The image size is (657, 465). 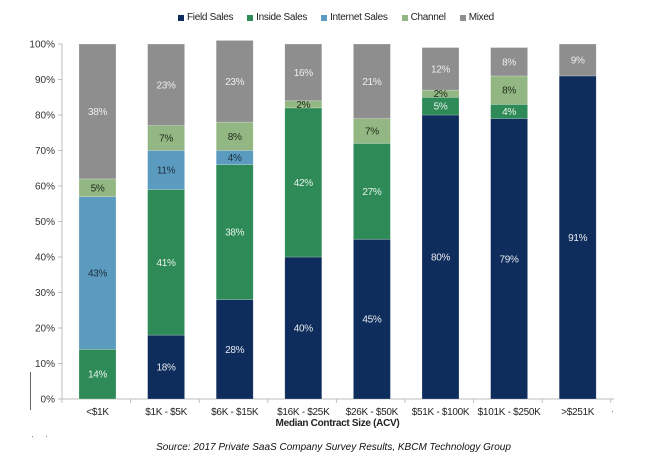 What do you see at coordinates (509, 412) in the screenshot?
I see `x-tick-label: $101K - $250K` at bounding box center [509, 412].